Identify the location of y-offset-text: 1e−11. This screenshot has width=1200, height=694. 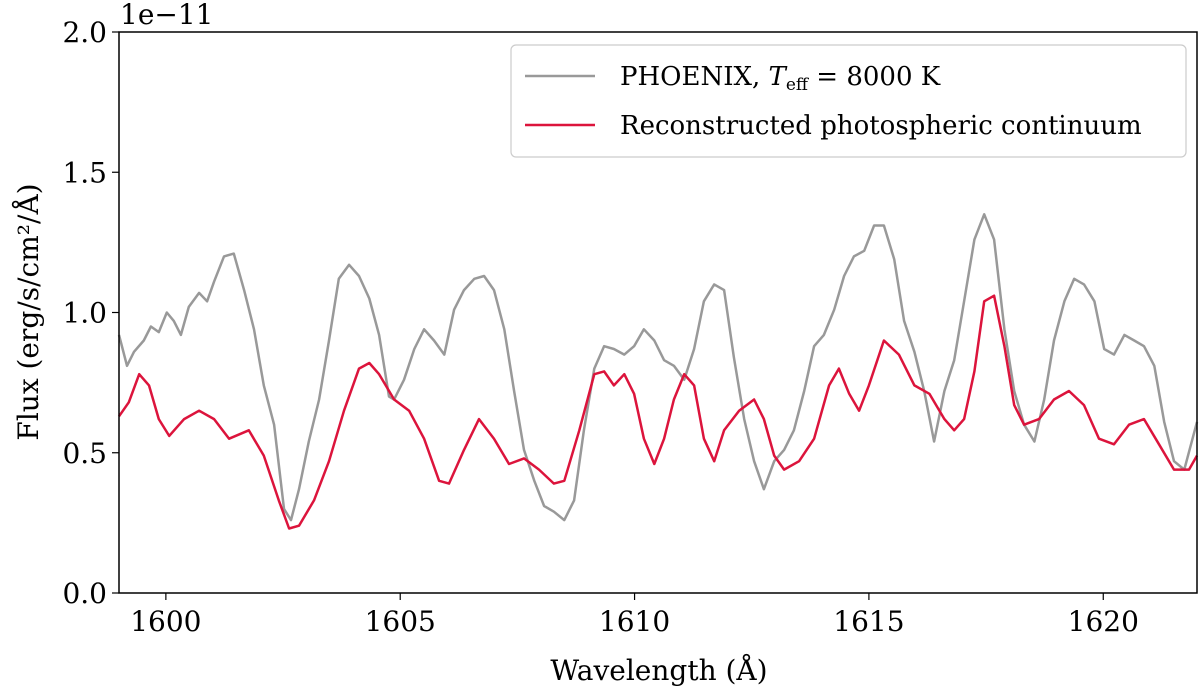
(166, 15).